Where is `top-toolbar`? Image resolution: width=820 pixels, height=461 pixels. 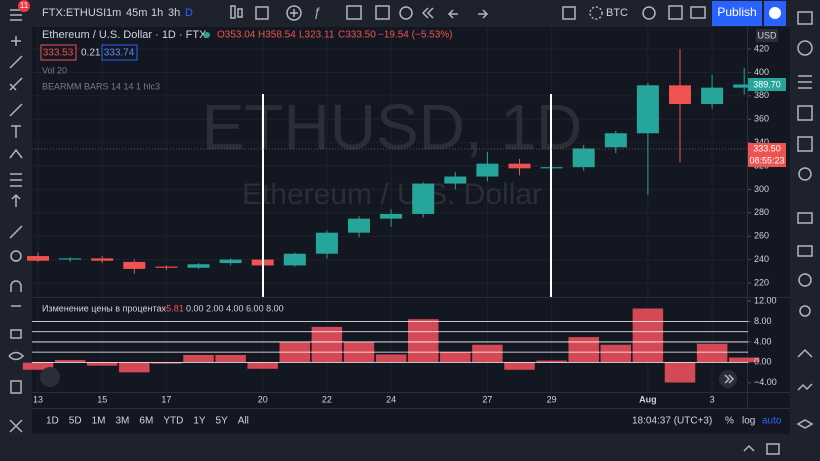
top-toolbar is located at coordinates (410, 13).